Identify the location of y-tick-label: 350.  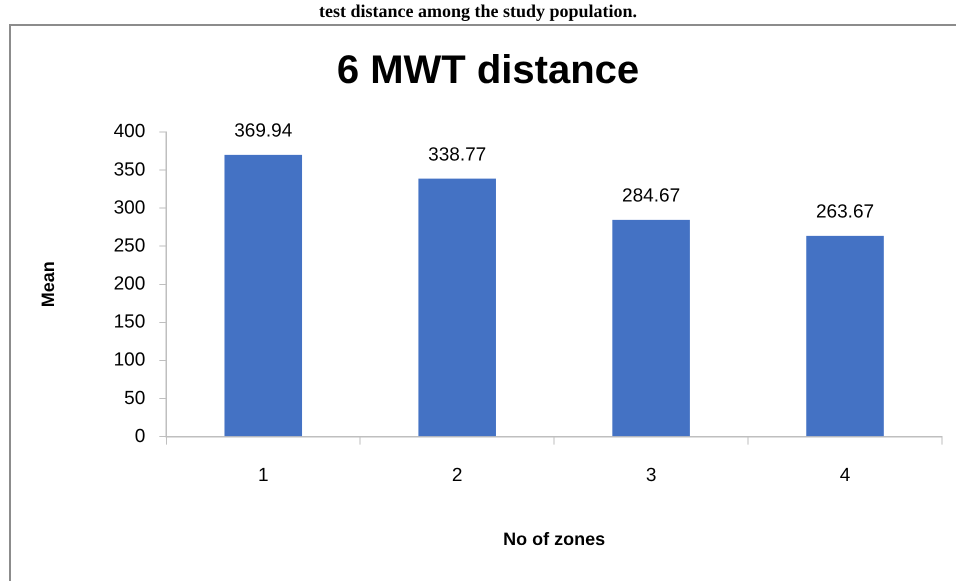
(130, 169).